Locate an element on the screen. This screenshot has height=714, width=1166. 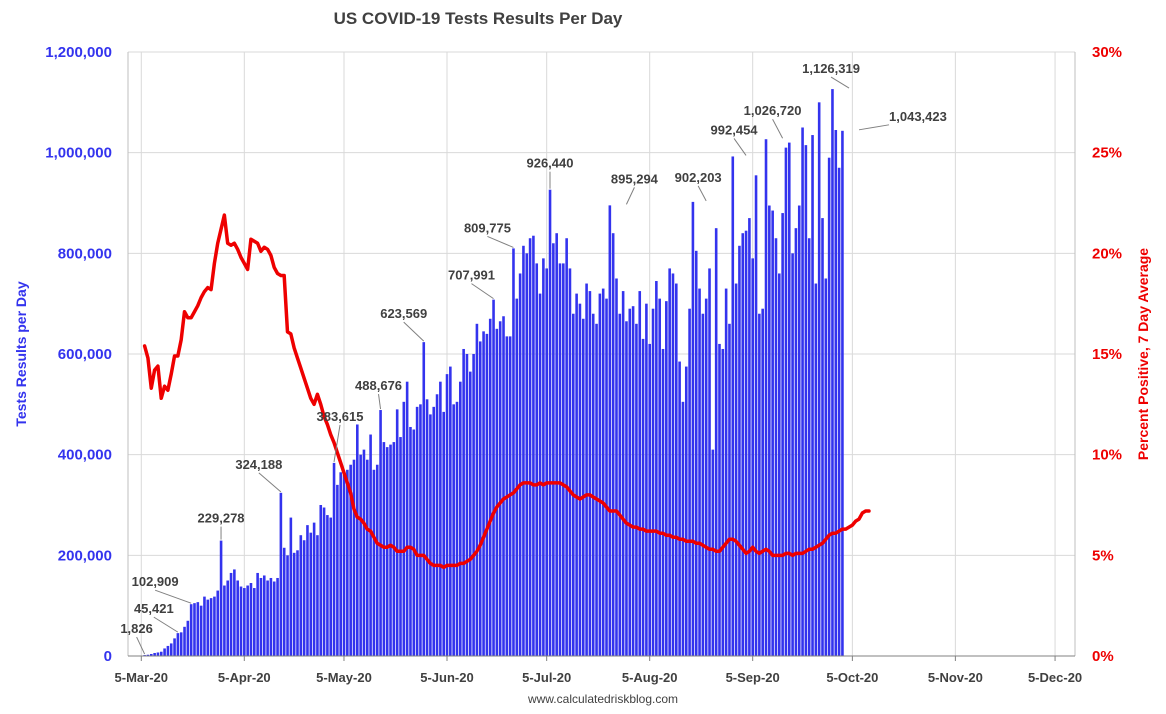
y-tick-label: 1,200,000 is located at coordinates (78, 52).